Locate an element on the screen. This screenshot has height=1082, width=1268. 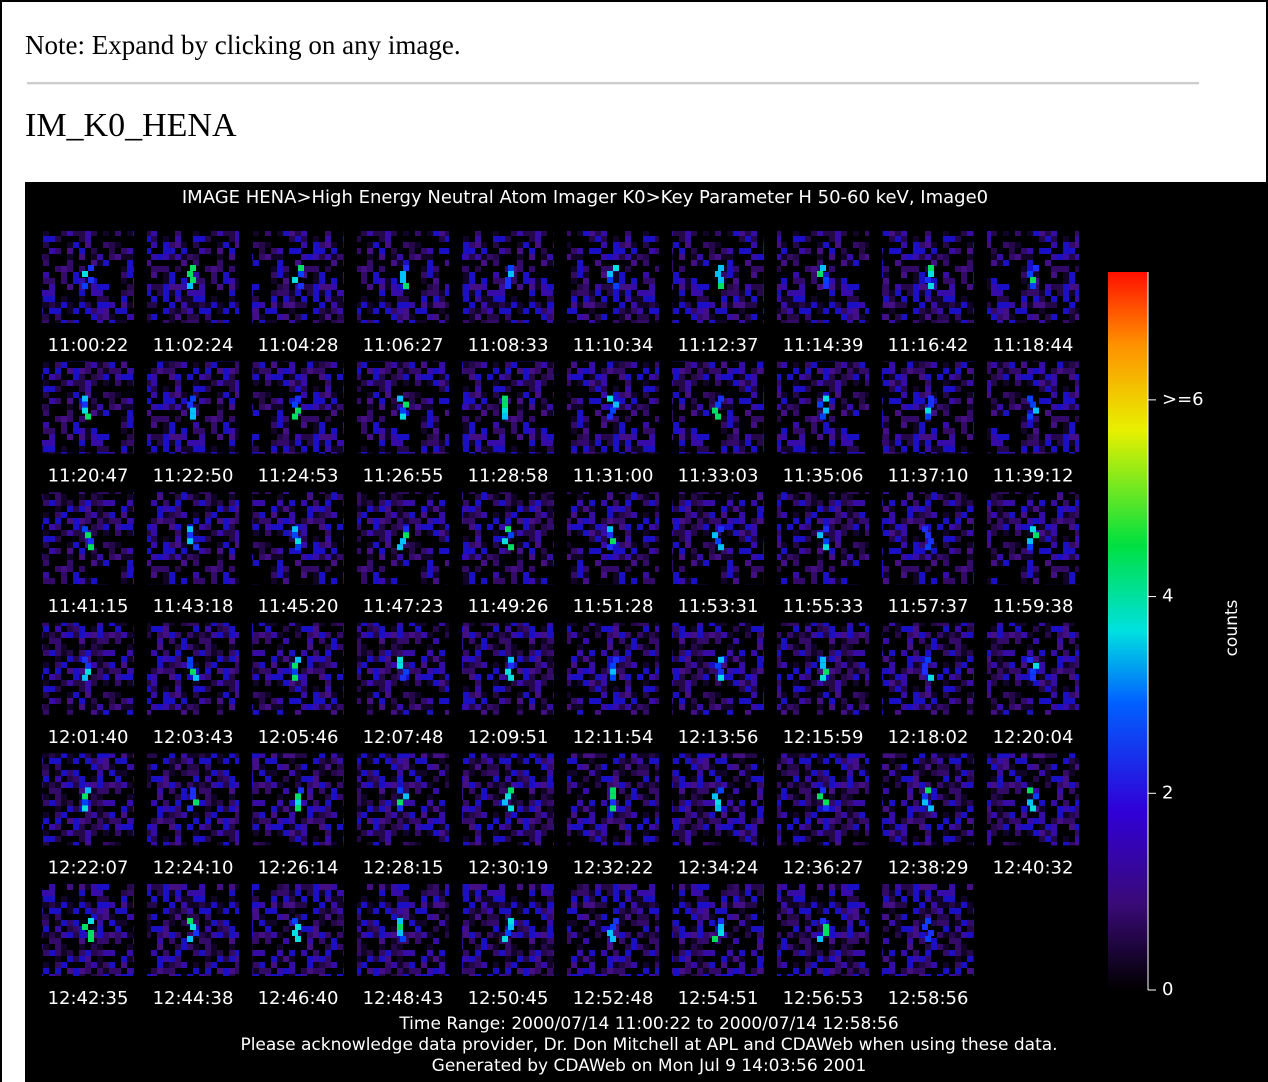
timestamp: 12:50:45 is located at coordinates (508, 998).